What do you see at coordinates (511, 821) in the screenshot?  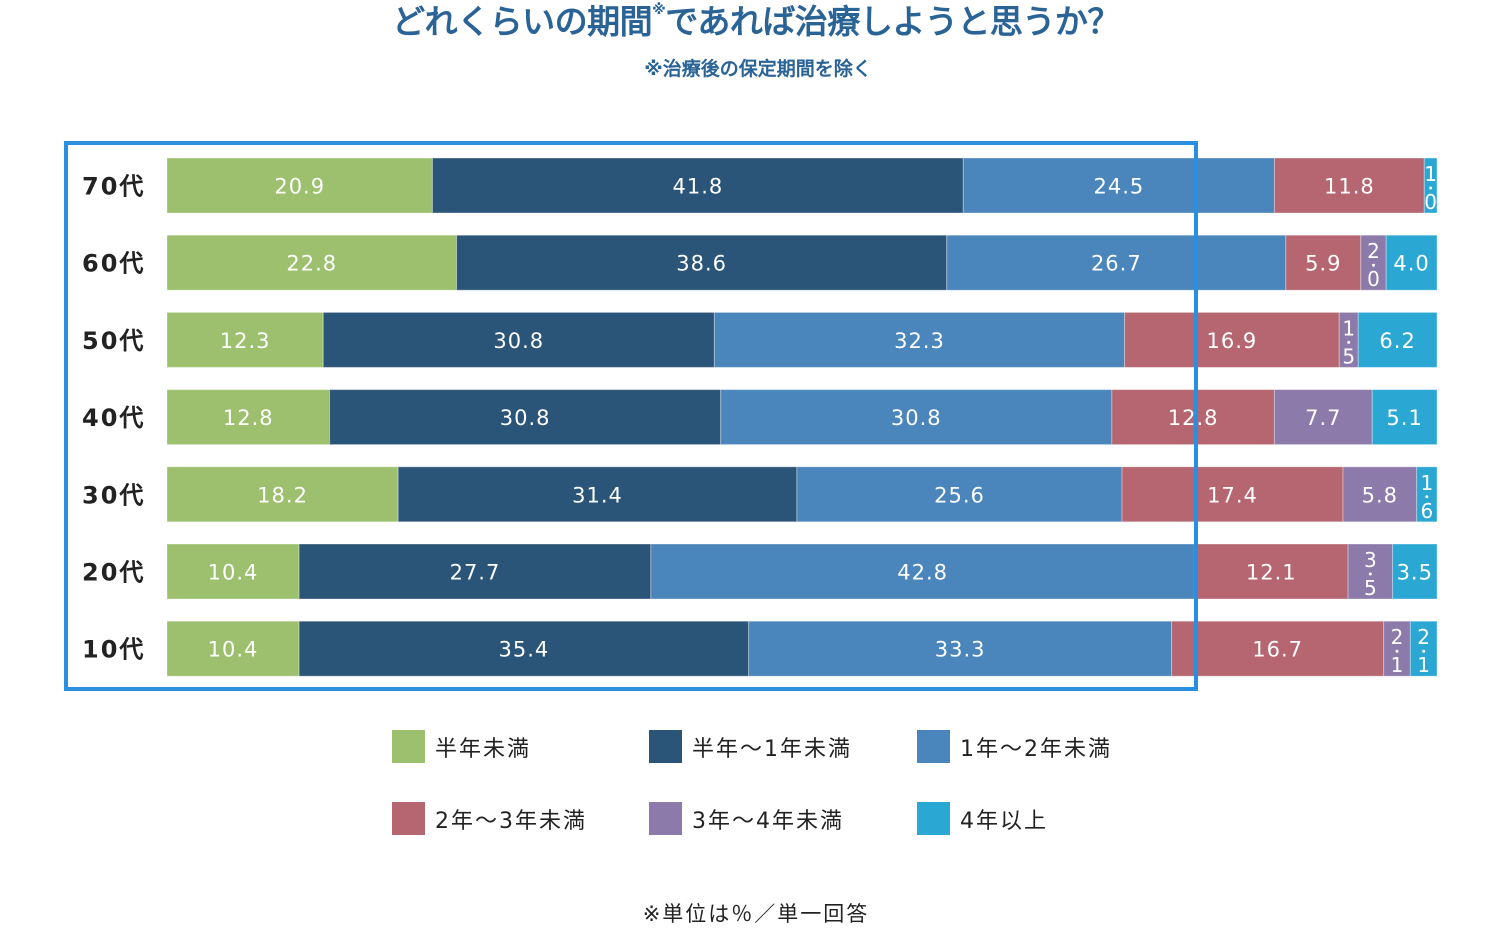 I see `legend-label: 2年〜3年未満` at bounding box center [511, 821].